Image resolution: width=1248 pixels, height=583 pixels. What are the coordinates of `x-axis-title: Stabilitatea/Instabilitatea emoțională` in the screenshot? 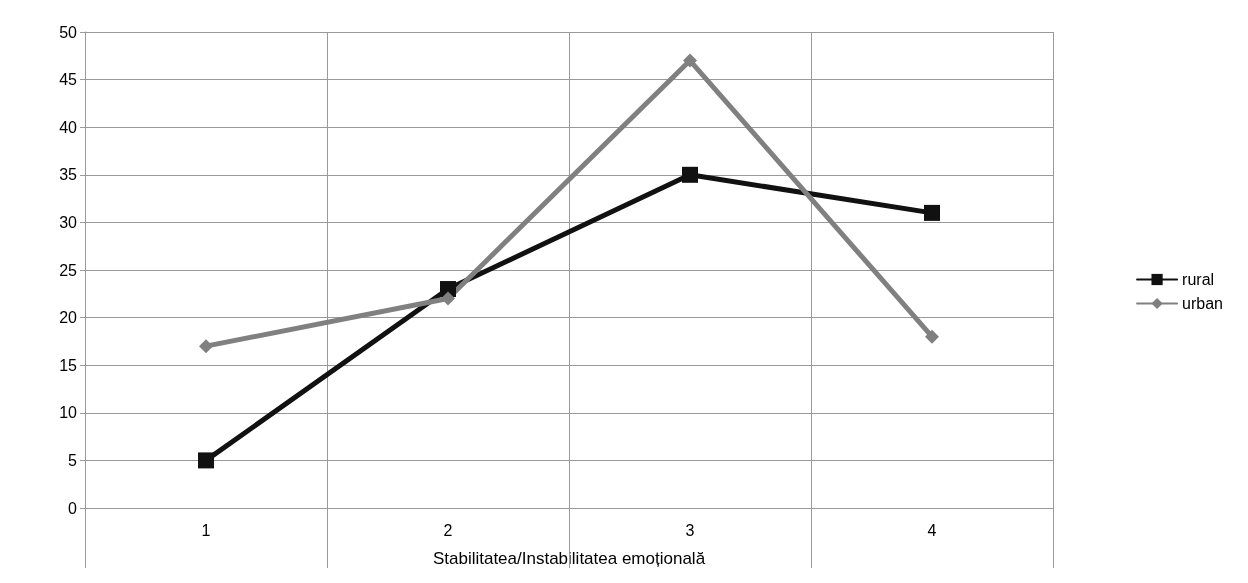 It's located at (569, 558).